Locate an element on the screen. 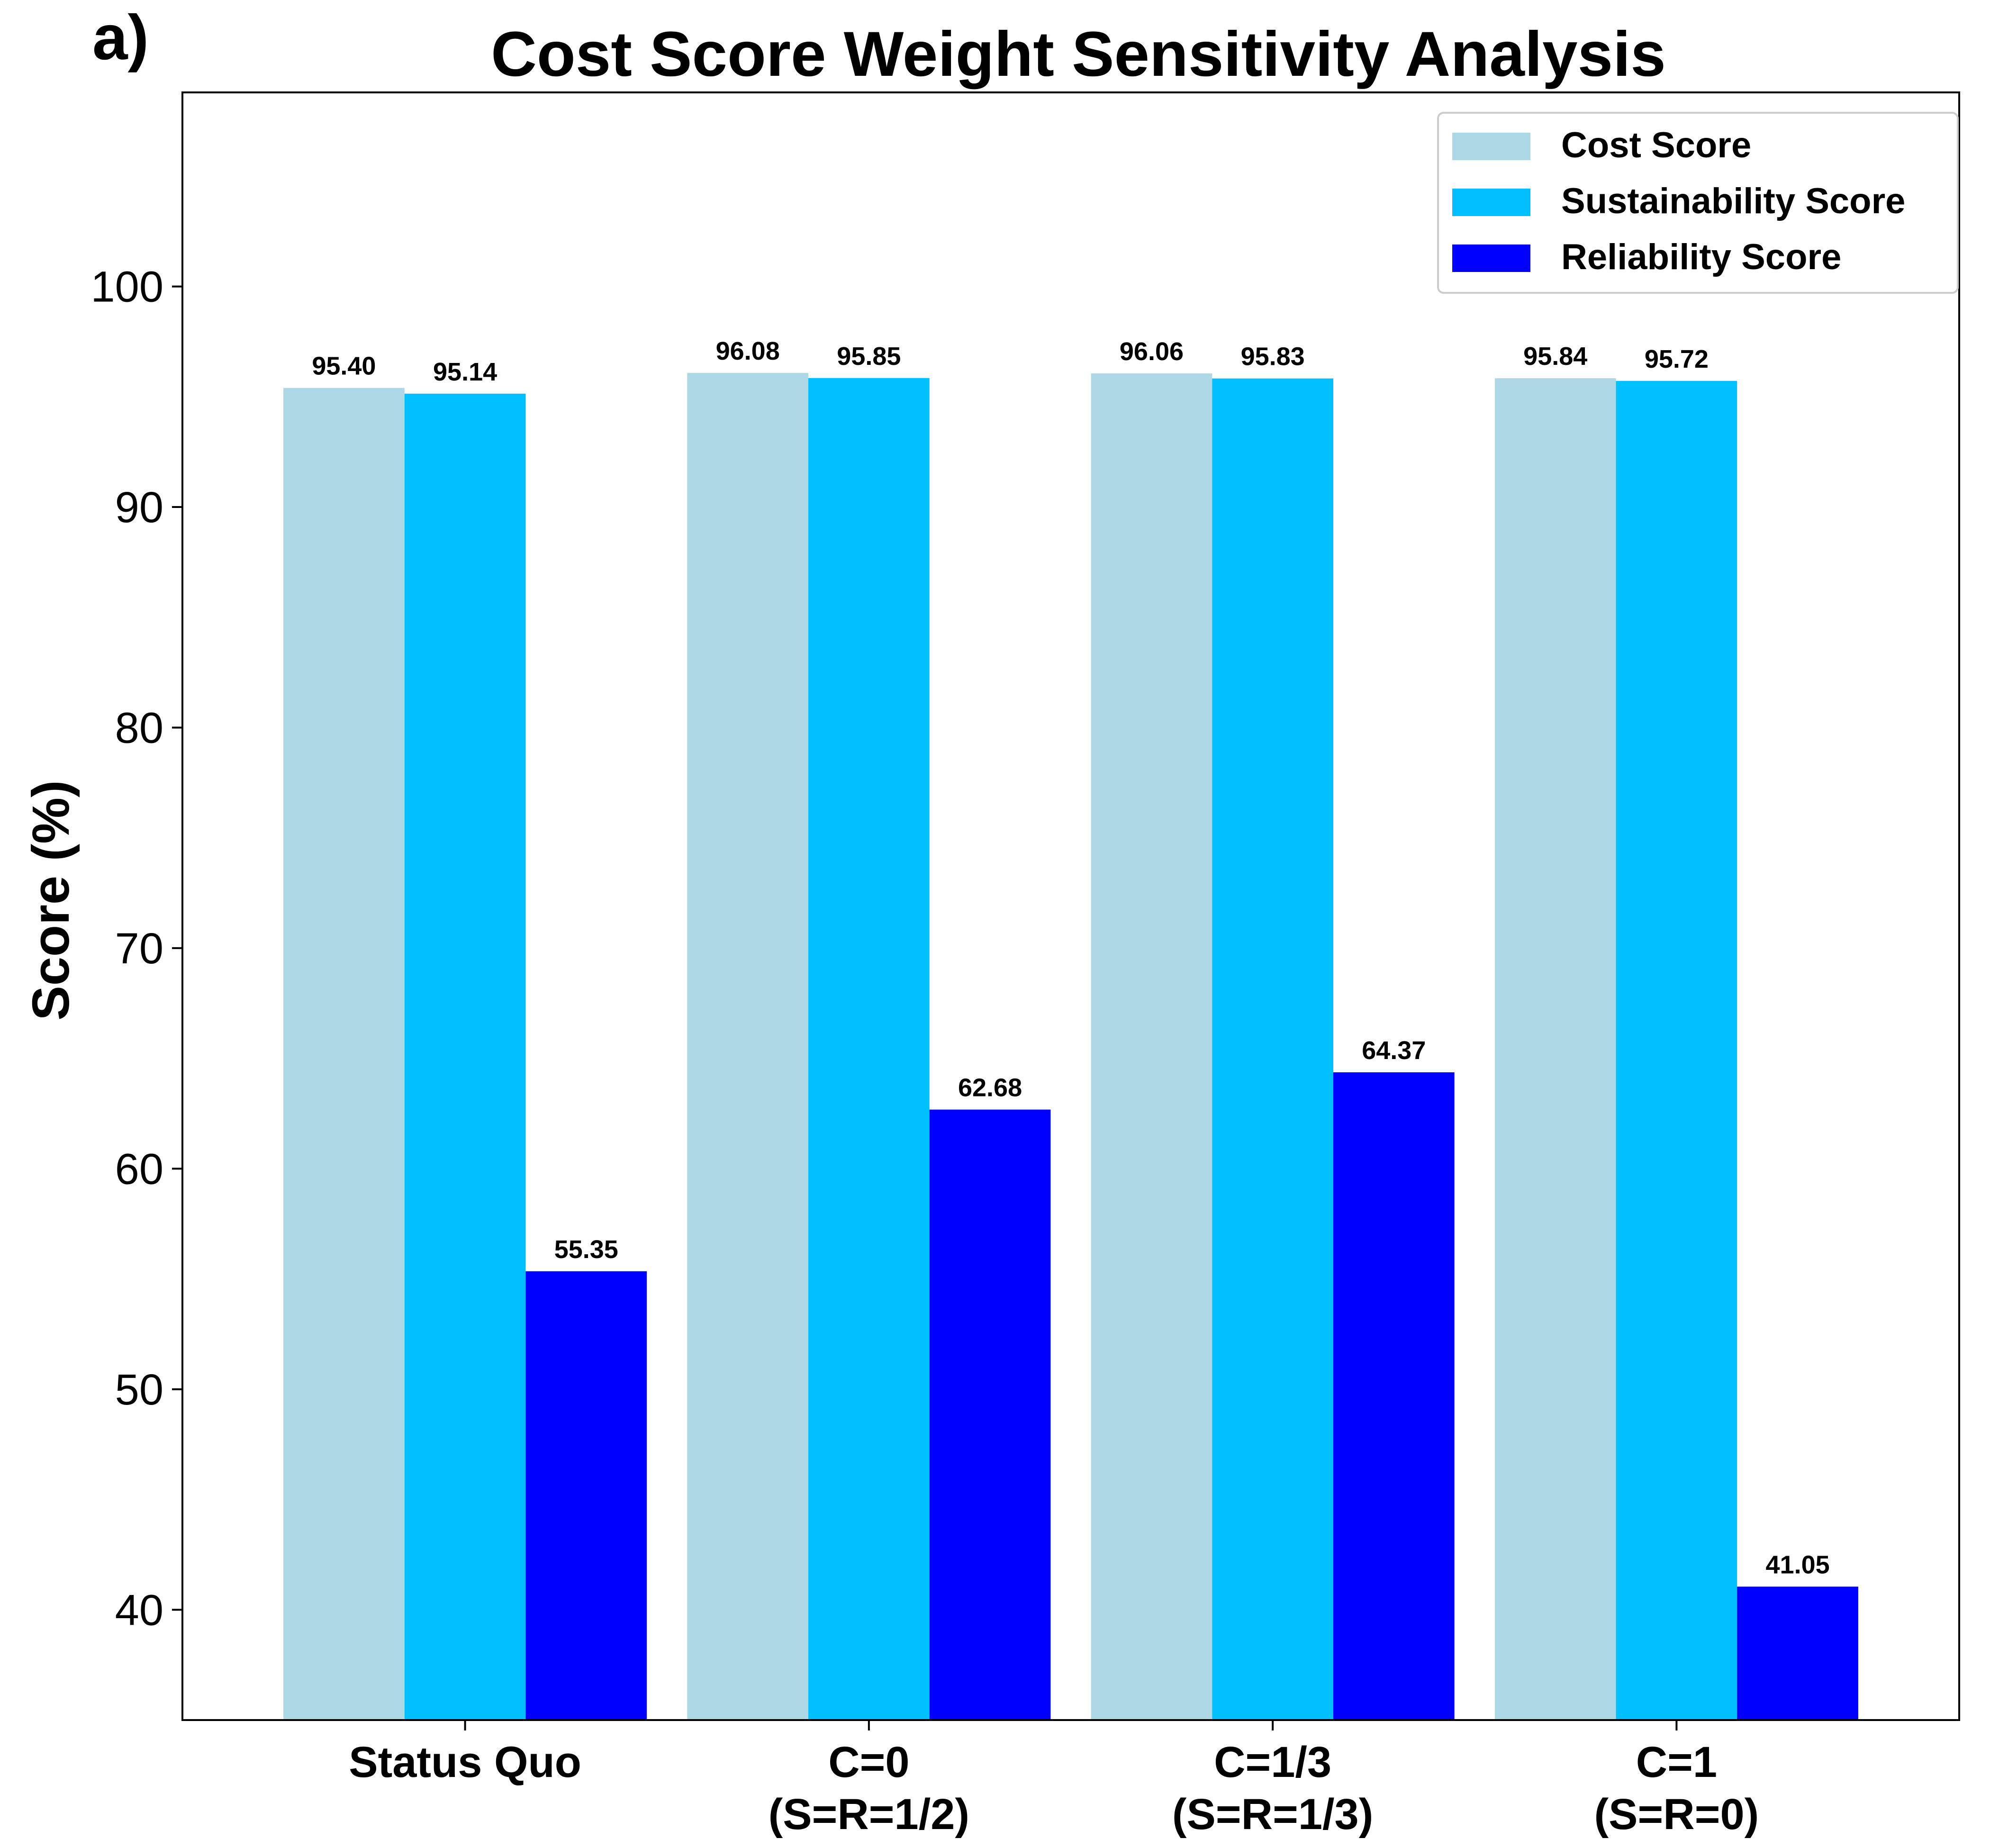 The width and height of the screenshot is (1990, 1848). legend-label: Cost Score is located at coordinates (1656, 145).